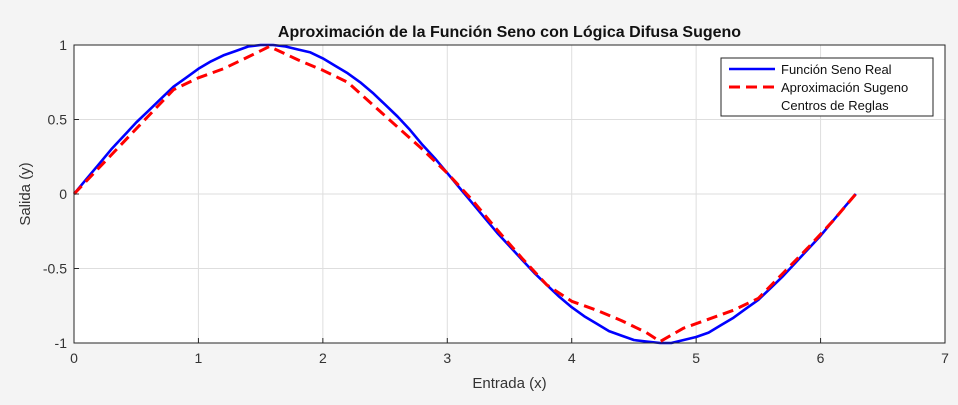 The height and width of the screenshot is (405, 958). I want to click on x-tick-label: 1, so click(199, 358).